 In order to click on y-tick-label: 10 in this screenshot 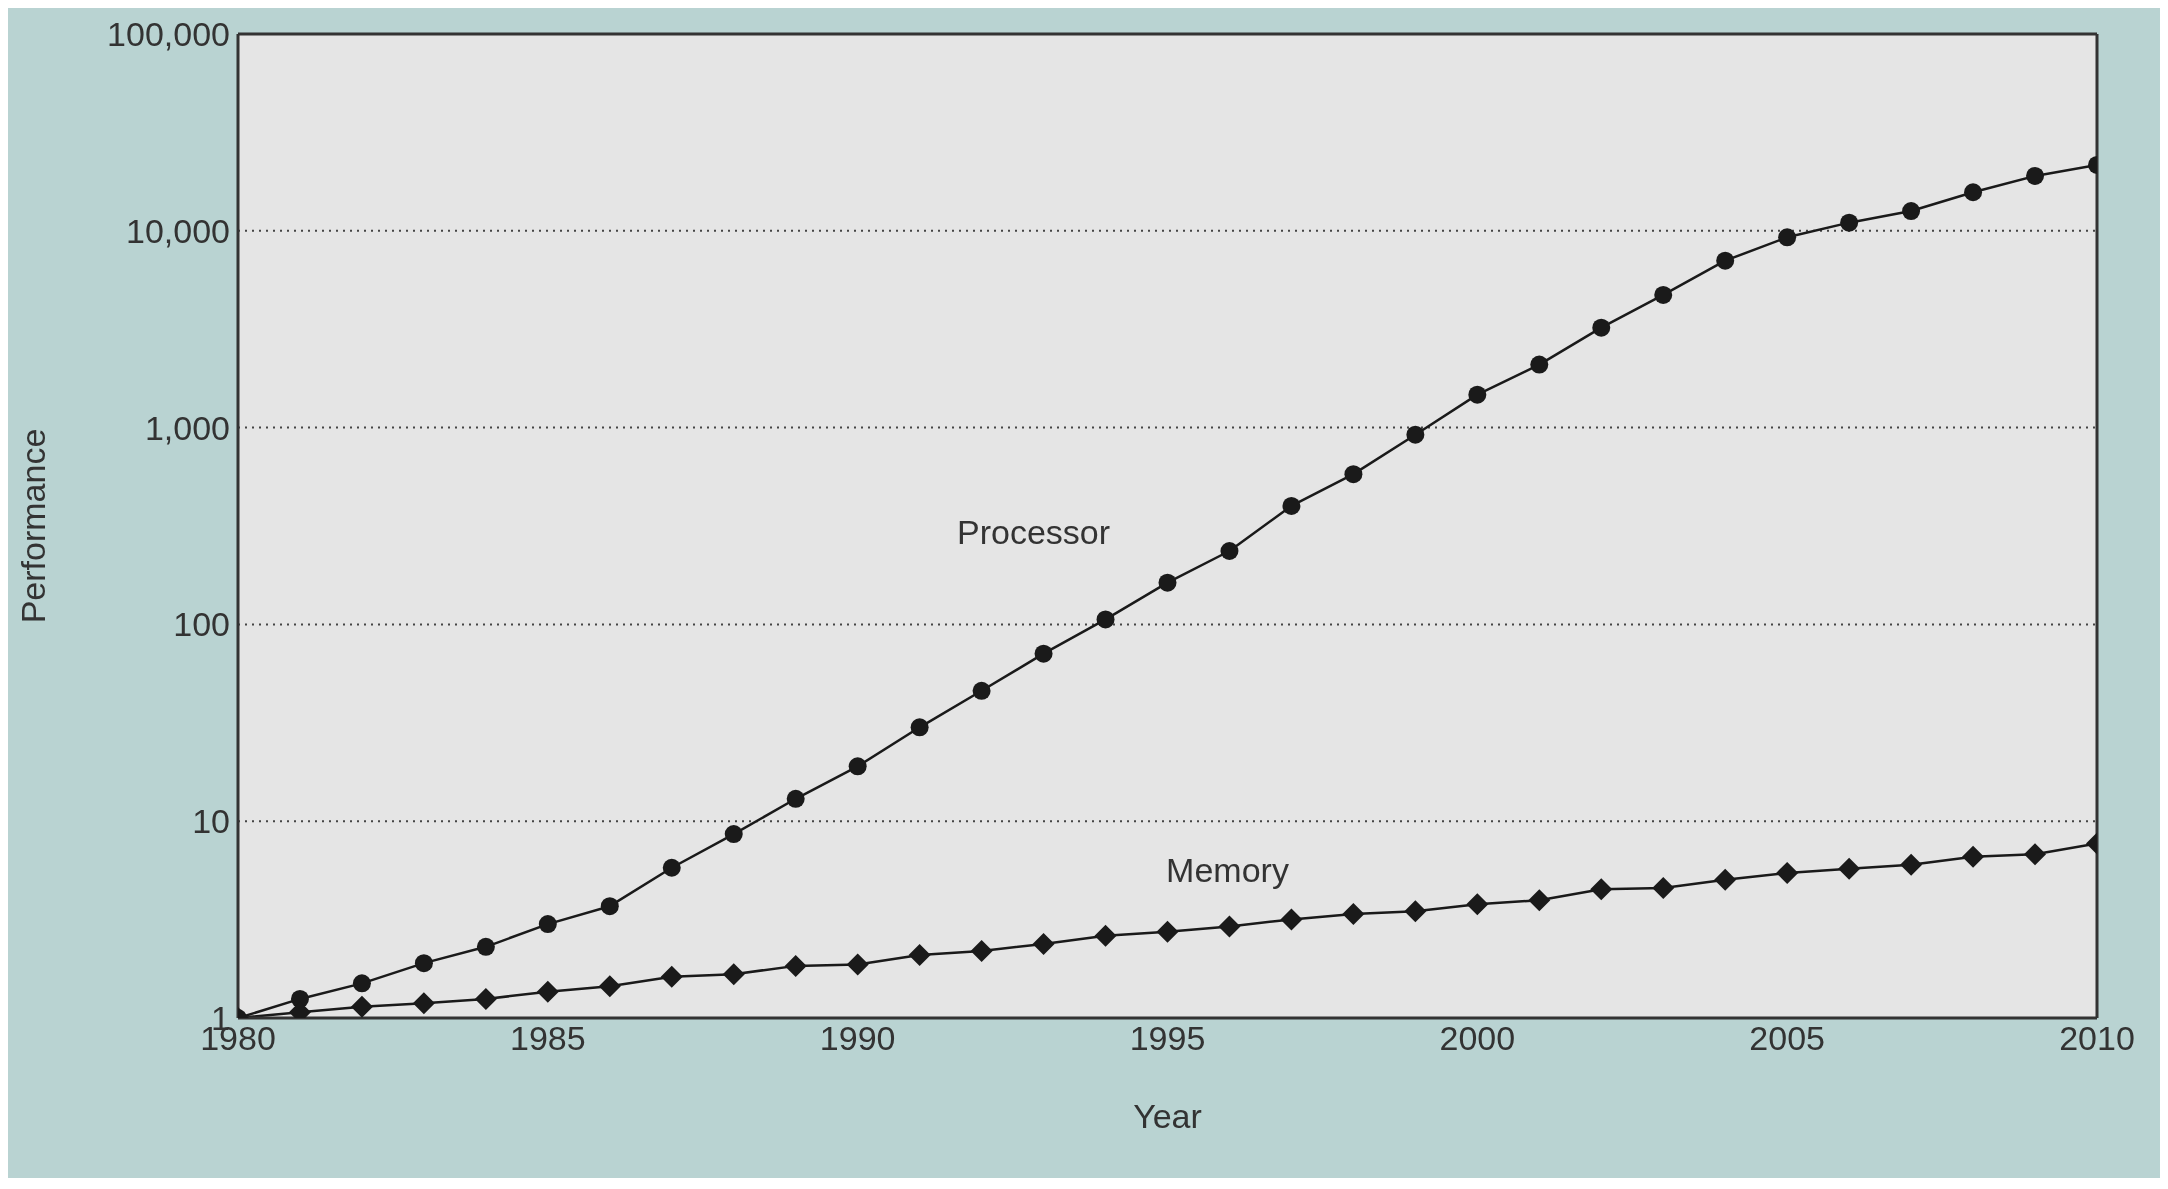, I will do `click(211, 821)`.